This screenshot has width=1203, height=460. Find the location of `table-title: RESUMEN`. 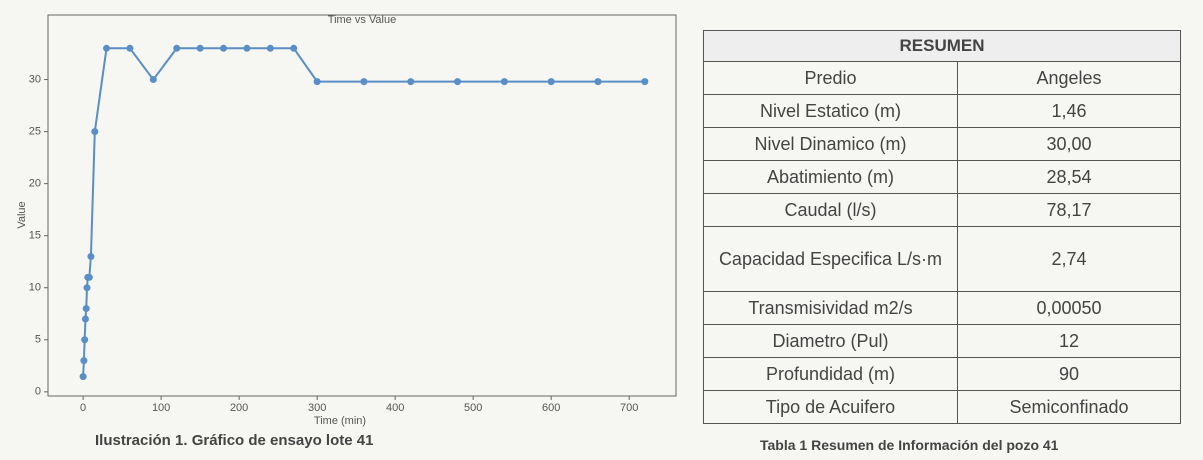

table-title: RESUMEN is located at coordinates (942, 46).